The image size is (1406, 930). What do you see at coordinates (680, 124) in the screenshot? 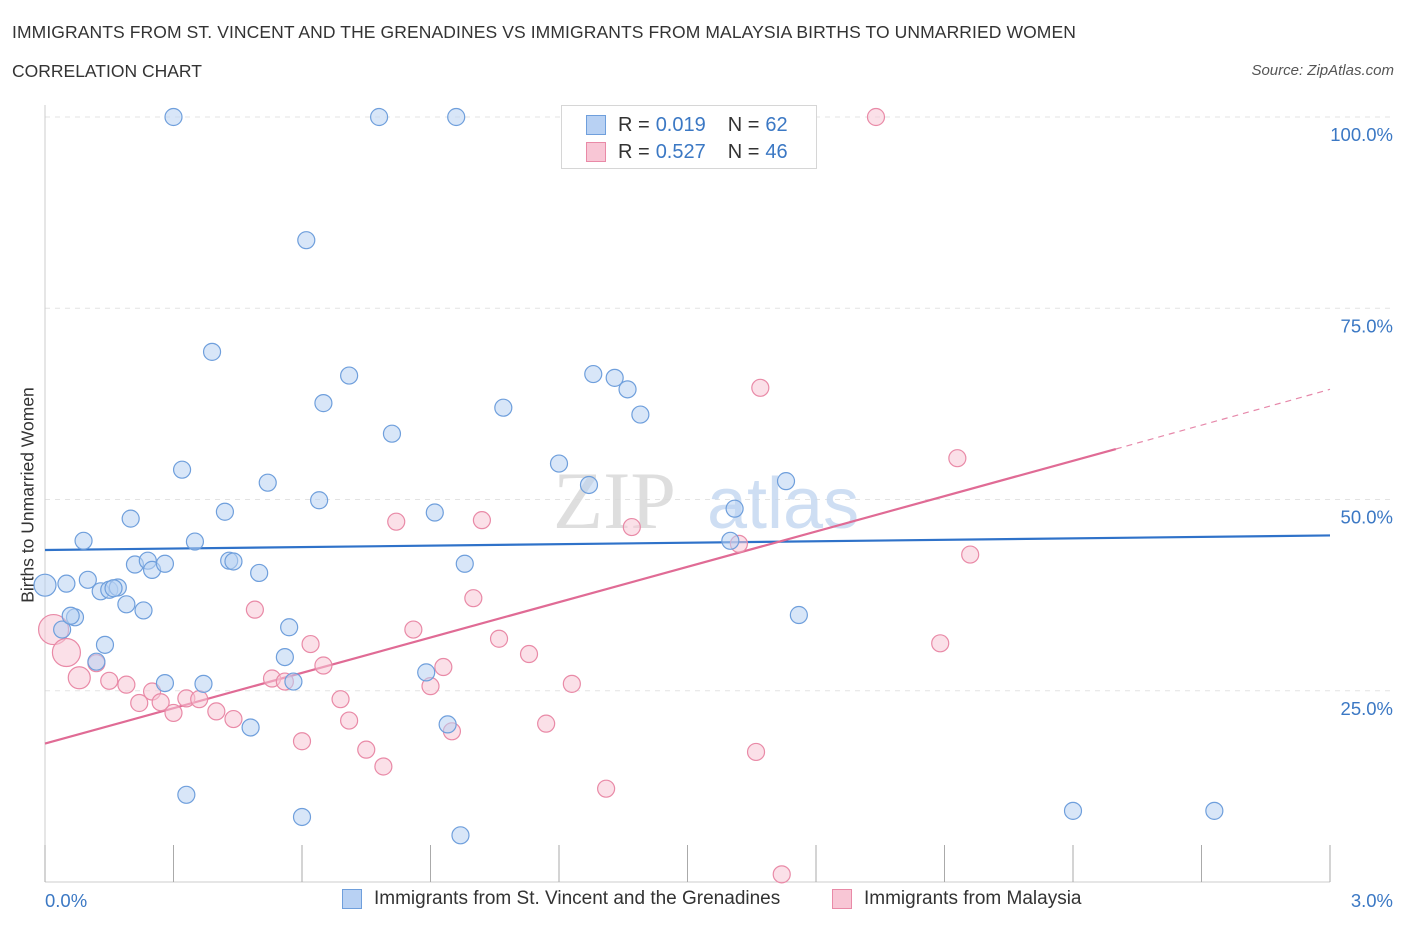
I see `legend-r-value: 0.019` at bounding box center [680, 124].